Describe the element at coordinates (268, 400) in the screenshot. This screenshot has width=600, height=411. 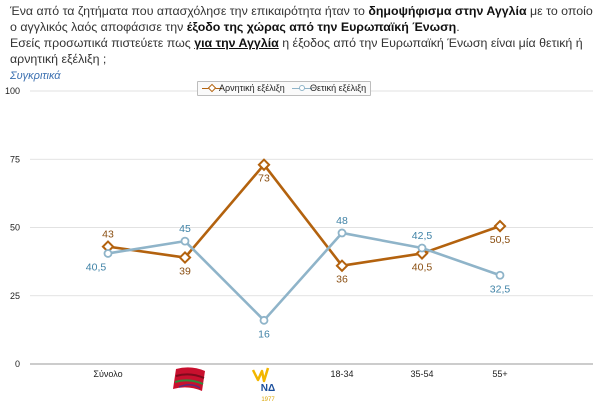
I see `nd-logo-year: 1977` at that location.